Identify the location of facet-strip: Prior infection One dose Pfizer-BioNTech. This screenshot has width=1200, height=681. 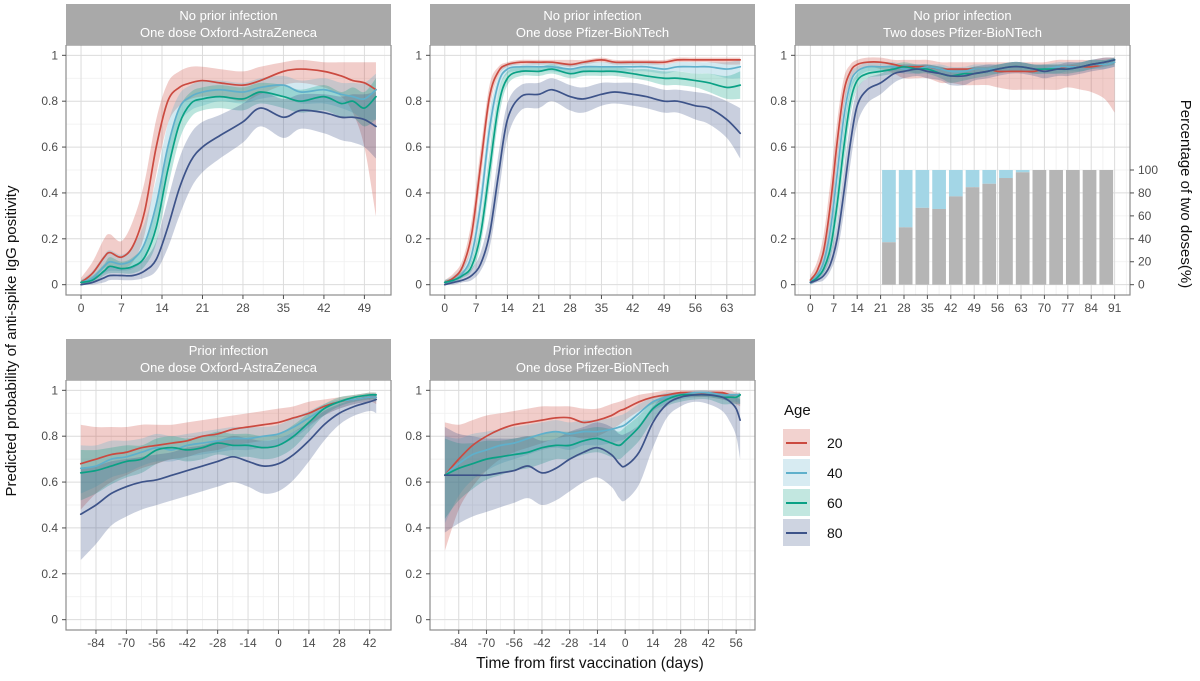
(592, 359).